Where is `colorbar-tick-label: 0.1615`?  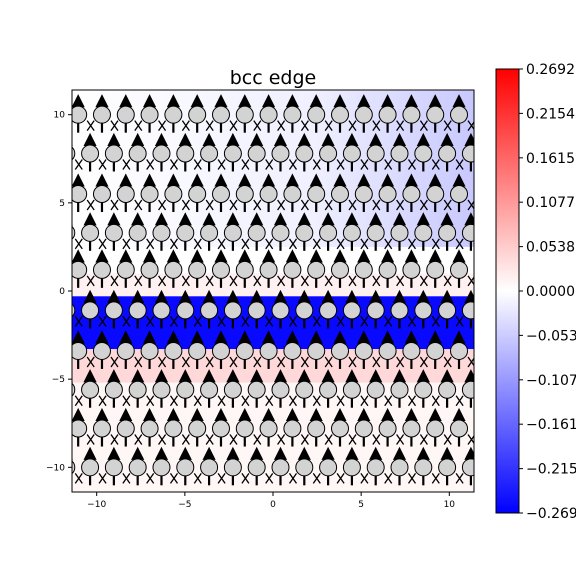
colorbar-tick-label: 0.1615 is located at coordinates (550, 159).